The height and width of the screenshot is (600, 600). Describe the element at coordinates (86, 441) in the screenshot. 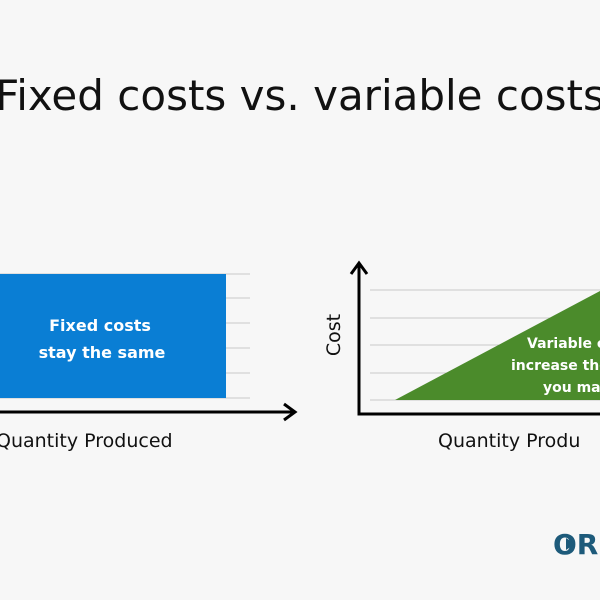

I see `x-axis-label: Quantity Produced` at that location.